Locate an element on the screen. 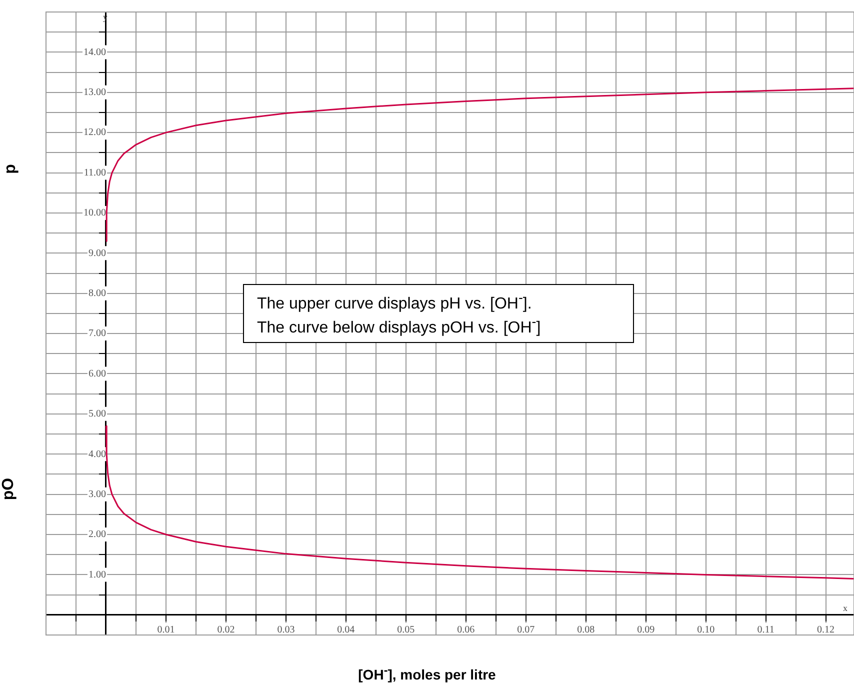 The height and width of the screenshot is (688, 854). y-tick-label: 6.00 is located at coordinates (97, 374).